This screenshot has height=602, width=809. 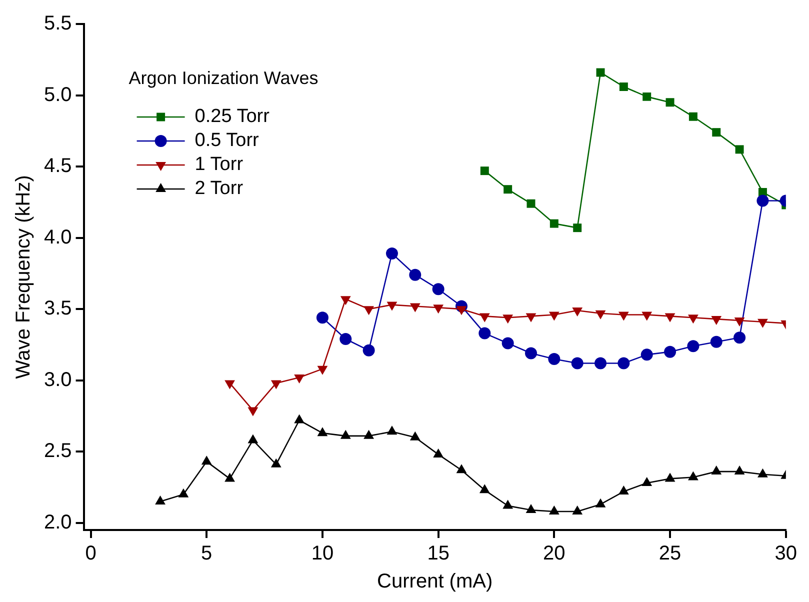 What do you see at coordinates (435, 581) in the screenshot?
I see `x-axis-title: Current (mA)` at bounding box center [435, 581].